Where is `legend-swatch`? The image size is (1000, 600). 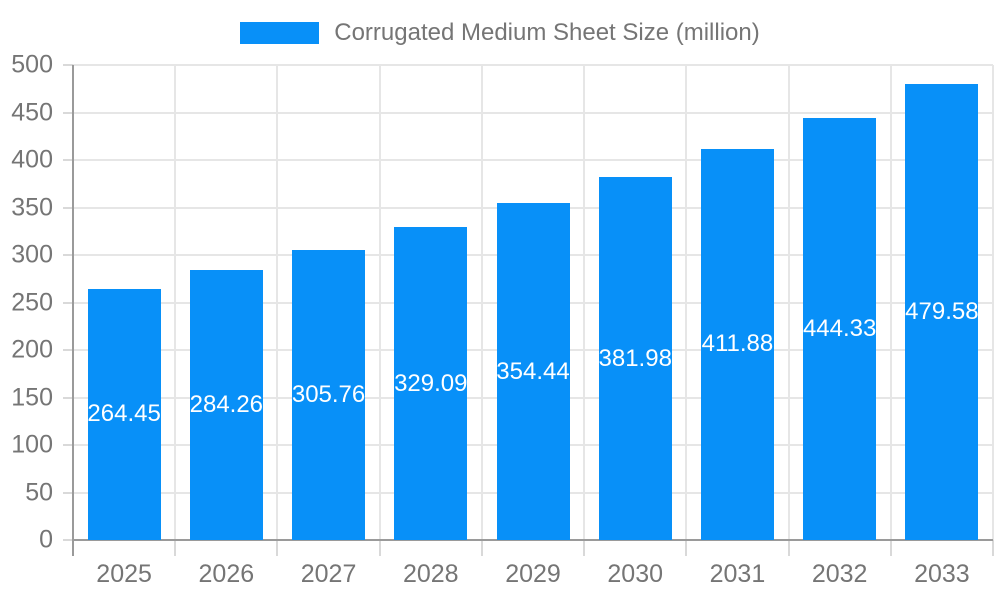 legend-swatch is located at coordinates (280, 32).